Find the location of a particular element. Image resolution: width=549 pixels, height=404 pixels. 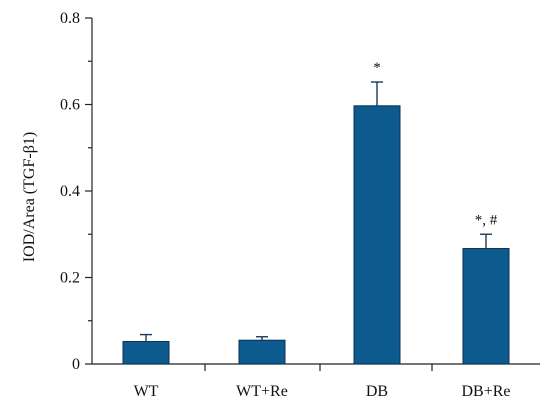

y-tick-label: 0.8 is located at coordinates (70, 18).